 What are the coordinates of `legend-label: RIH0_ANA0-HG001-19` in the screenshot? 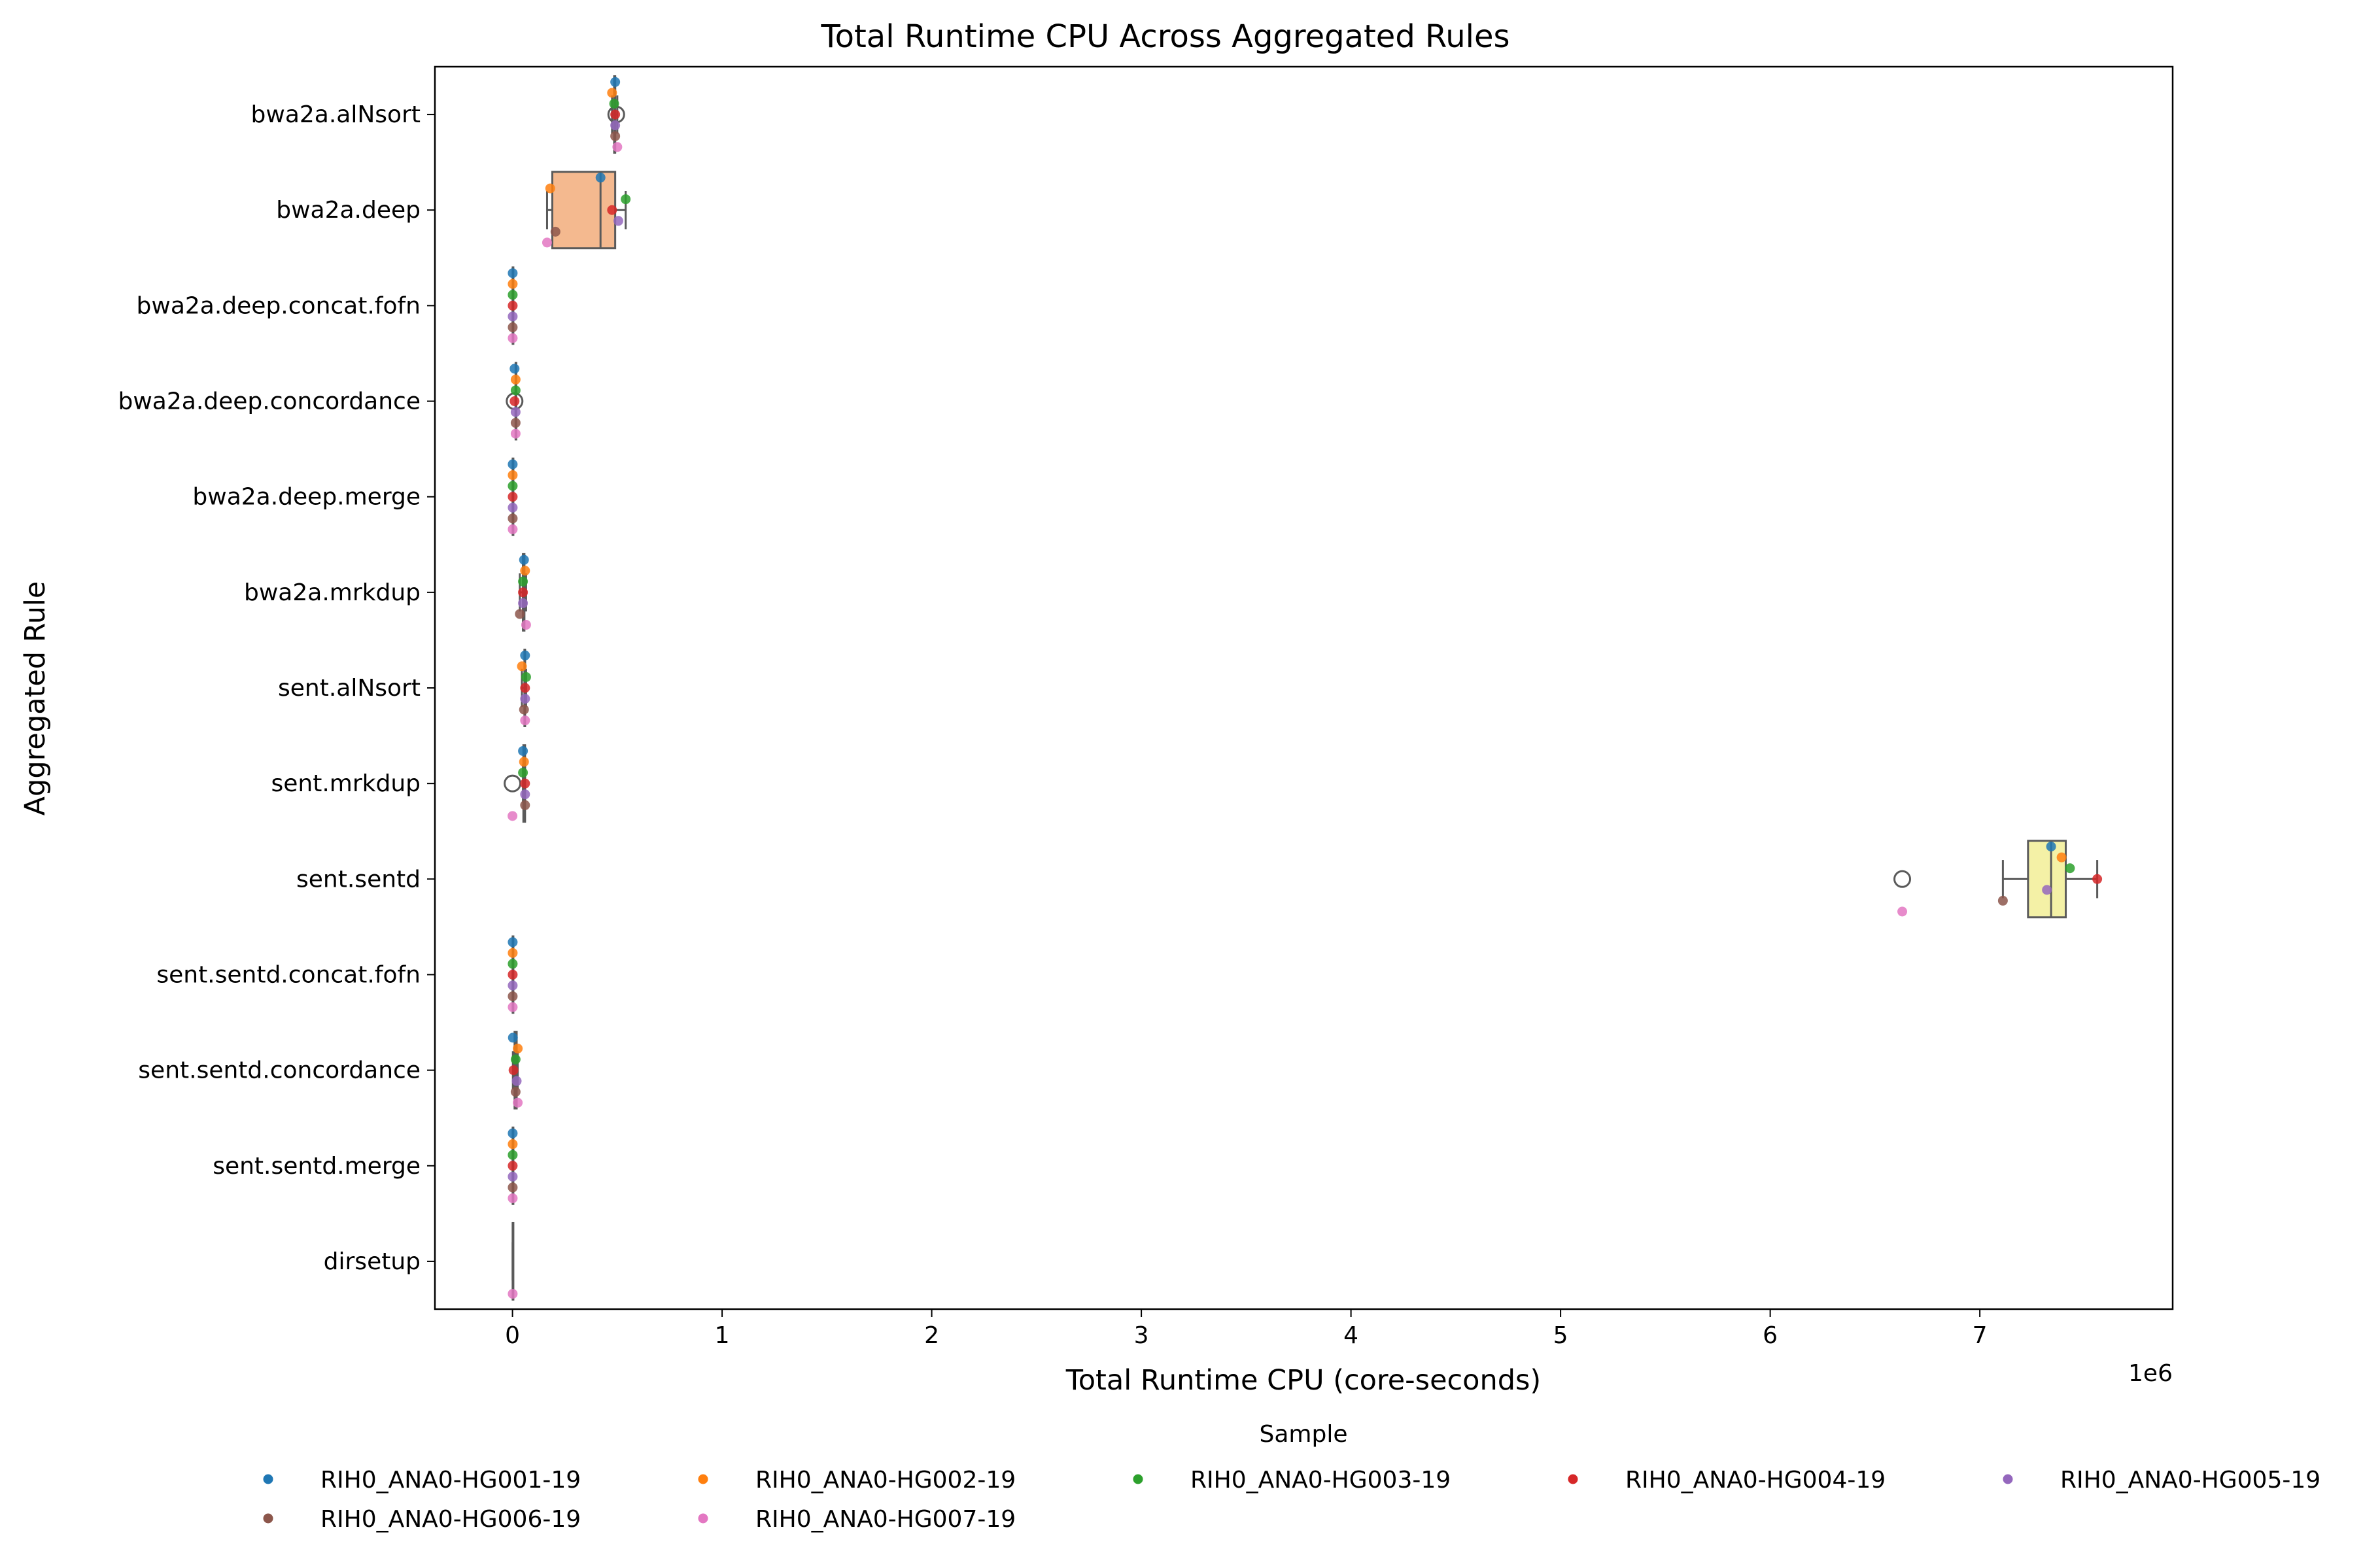 It's located at (450, 1480).